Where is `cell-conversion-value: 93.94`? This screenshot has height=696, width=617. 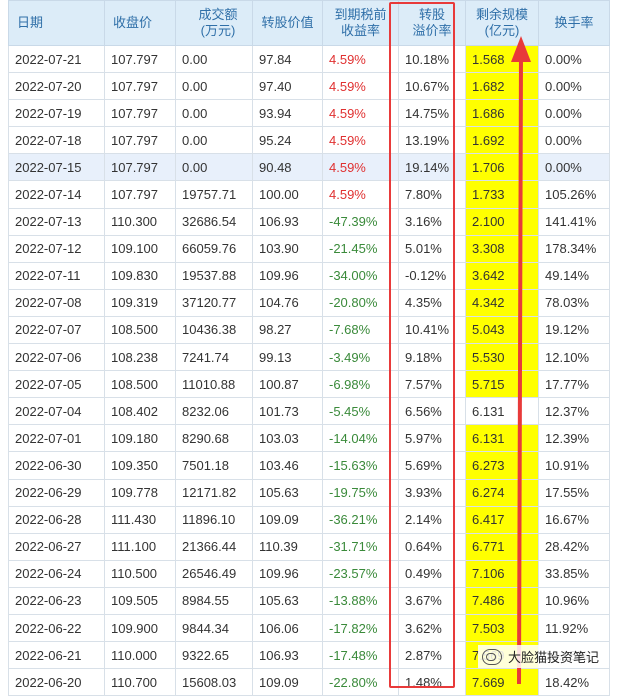
cell-conversion-value: 93.94 is located at coordinates (287, 113).